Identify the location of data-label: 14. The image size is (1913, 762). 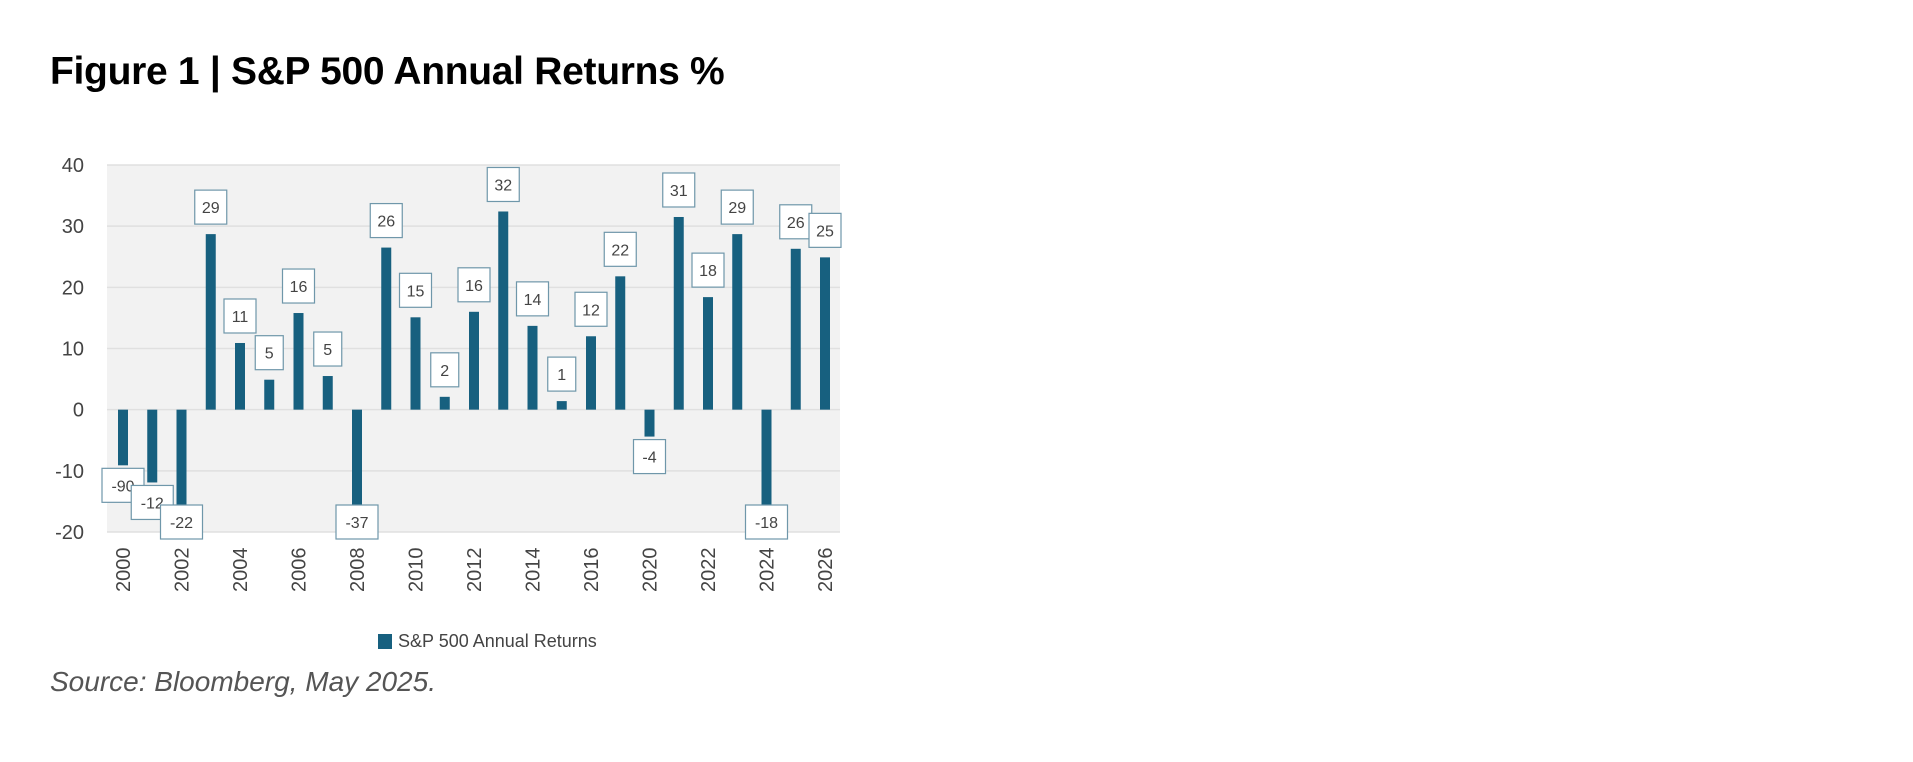
(532, 299).